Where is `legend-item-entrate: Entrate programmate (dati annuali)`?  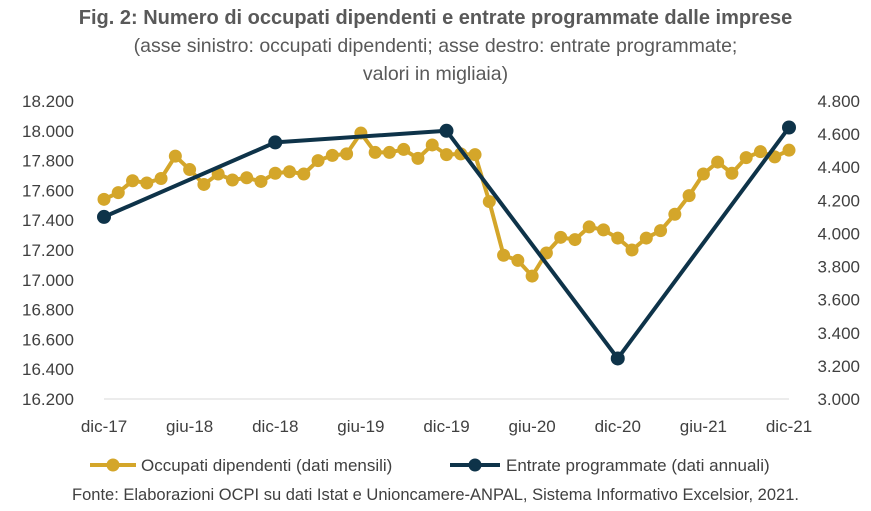 legend-item-entrate: Entrate programmate (dati annuali) is located at coordinates (610, 465).